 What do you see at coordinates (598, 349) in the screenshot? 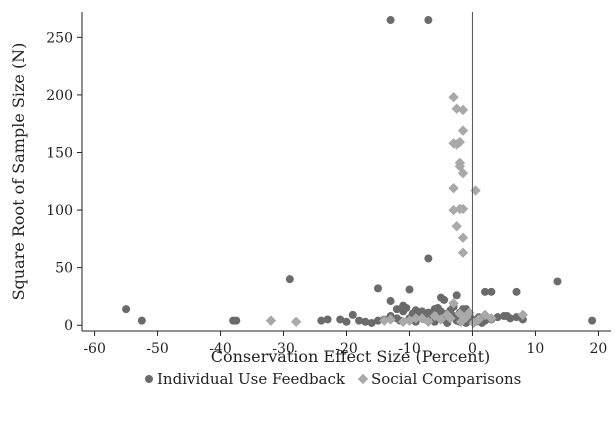
I see `x-tick-label: 20` at bounding box center [598, 349].